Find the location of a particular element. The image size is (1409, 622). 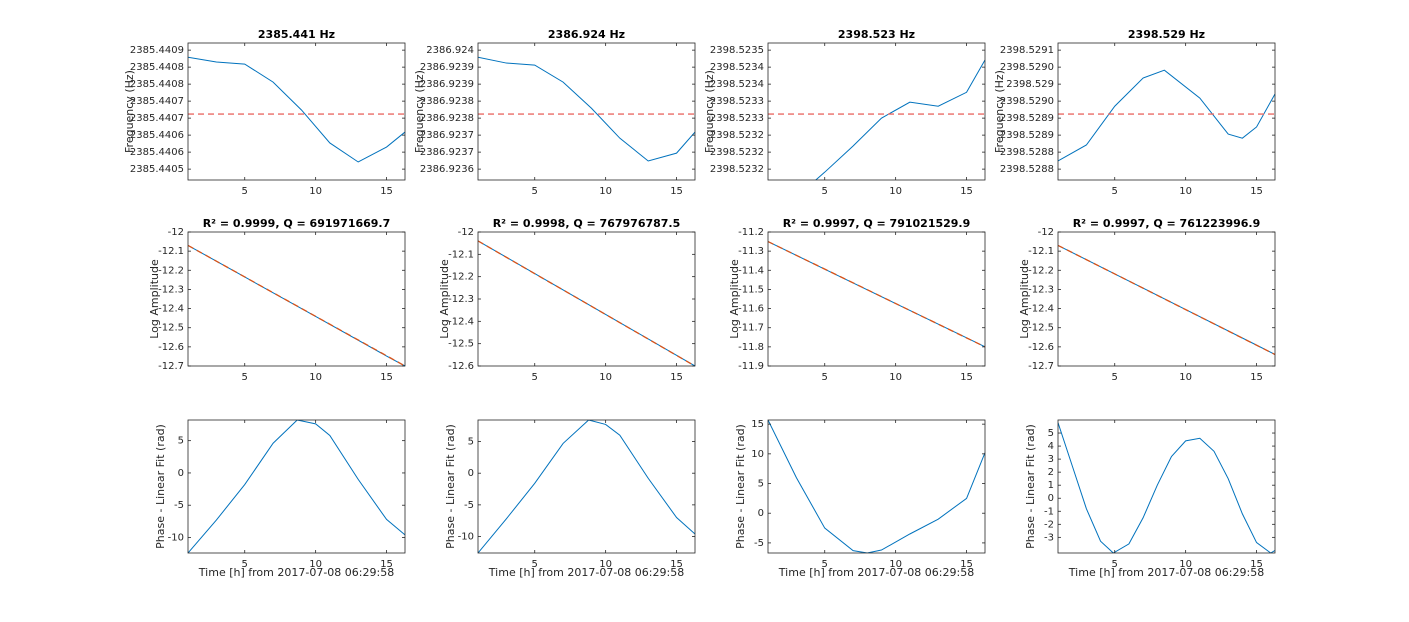

y-tick-label: 5 is located at coordinates (761, 484).